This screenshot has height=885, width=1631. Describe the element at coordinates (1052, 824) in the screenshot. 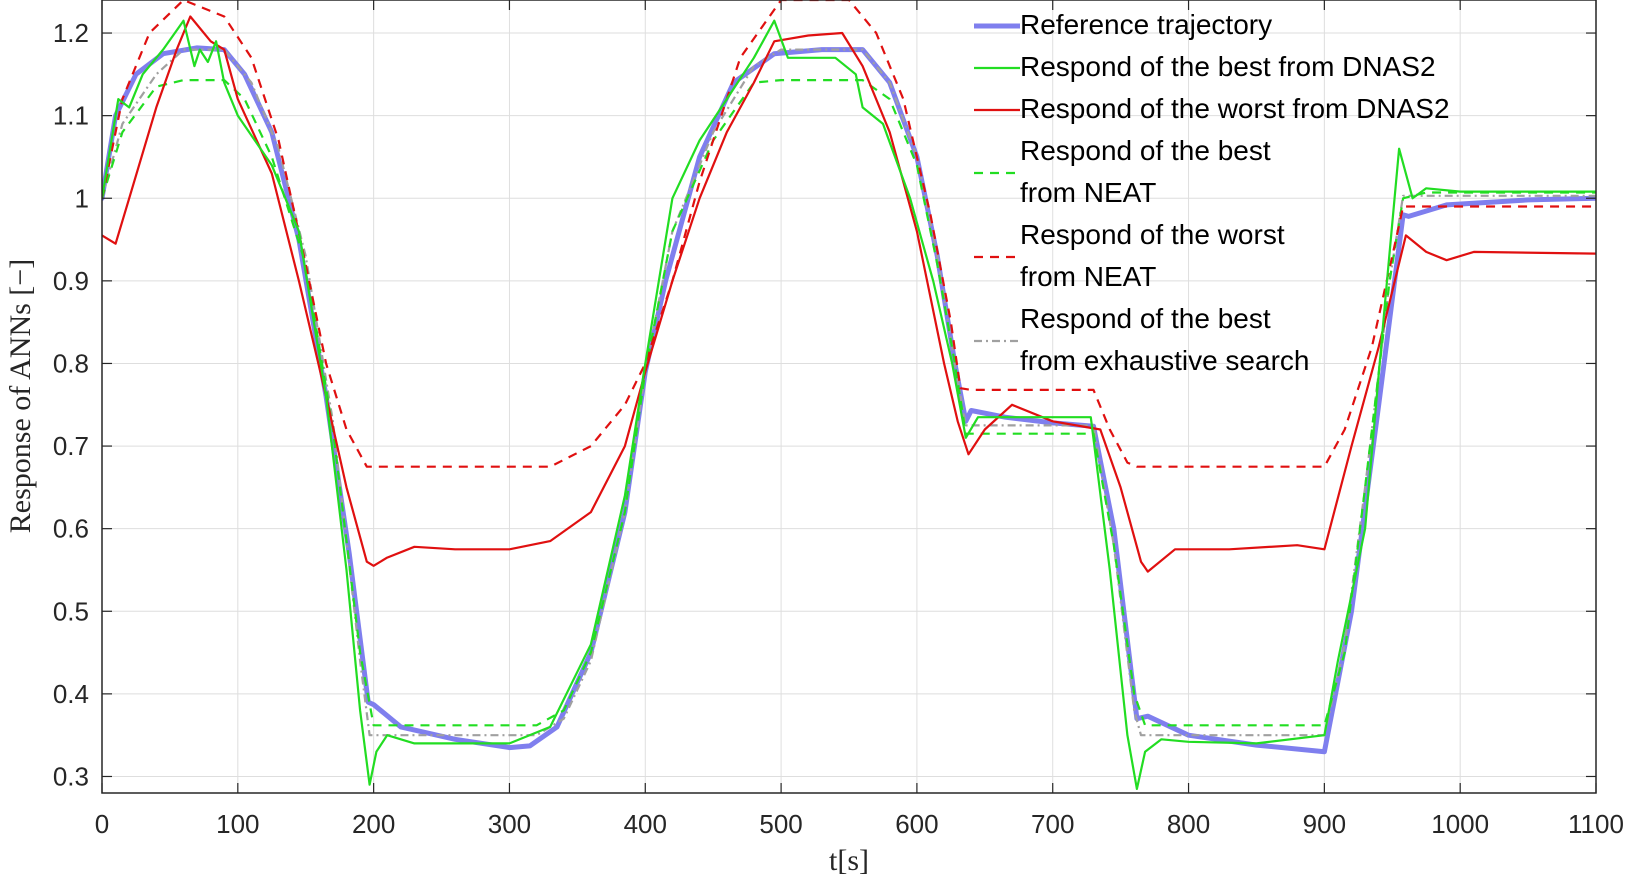

I see `x-tick-label: 700` at that location.